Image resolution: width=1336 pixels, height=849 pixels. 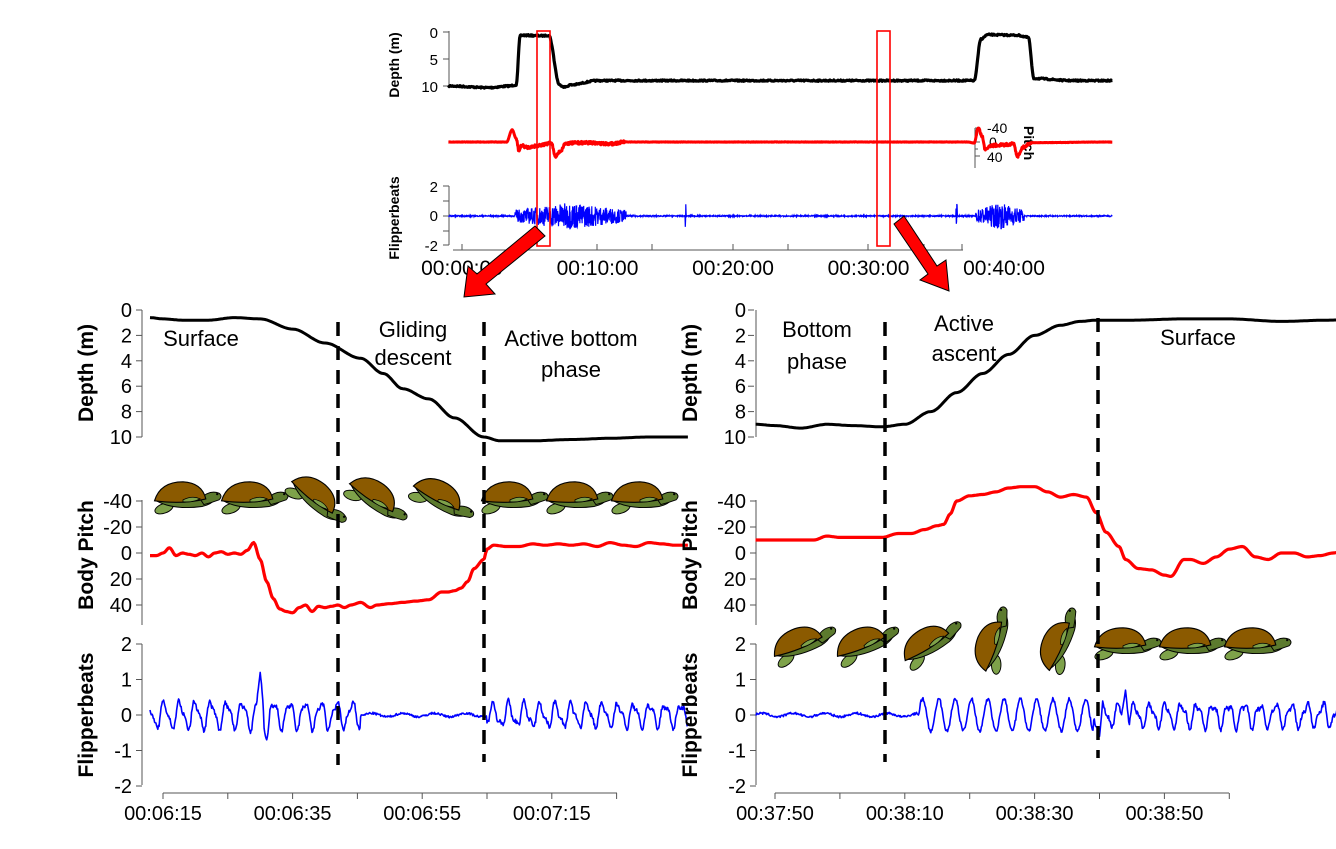 What do you see at coordinates (690, 715) in the screenshot?
I see `right-flipper-ylabel: Flipperbeats` at bounding box center [690, 715].